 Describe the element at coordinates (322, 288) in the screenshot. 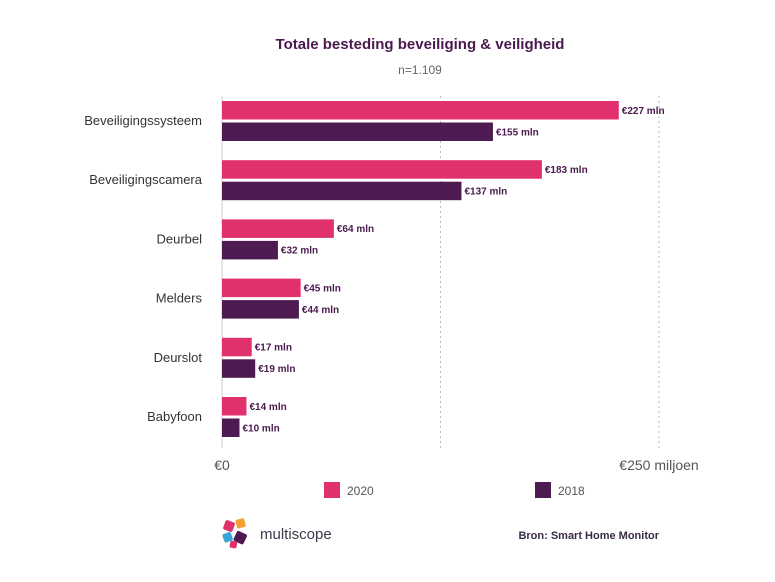

I see `data-label-2020-3: €45 mln` at that location.